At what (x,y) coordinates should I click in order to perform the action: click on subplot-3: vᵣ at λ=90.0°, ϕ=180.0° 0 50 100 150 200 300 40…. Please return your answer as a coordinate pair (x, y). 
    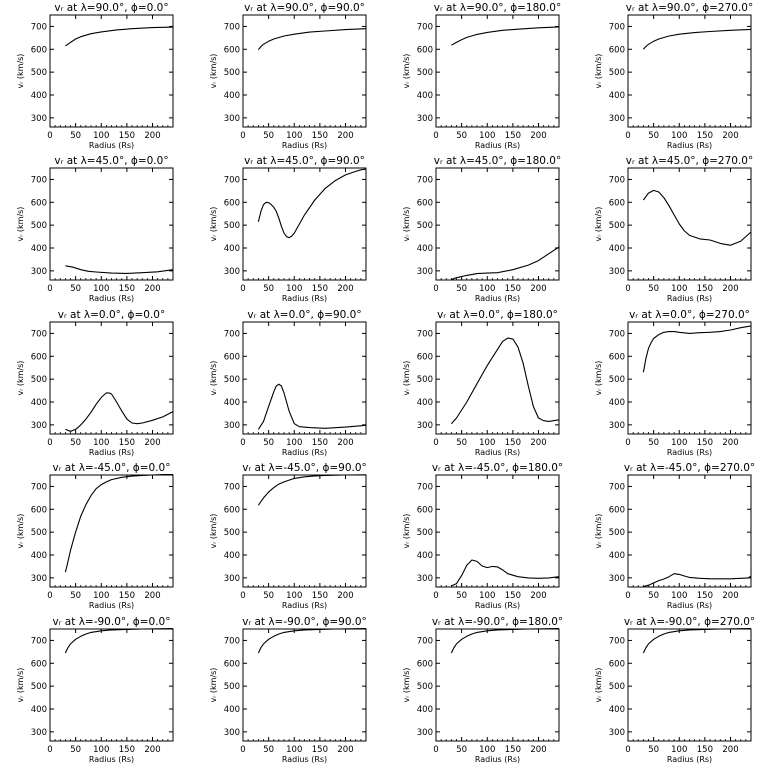
    Looking at the image, I should click on (481, 76).